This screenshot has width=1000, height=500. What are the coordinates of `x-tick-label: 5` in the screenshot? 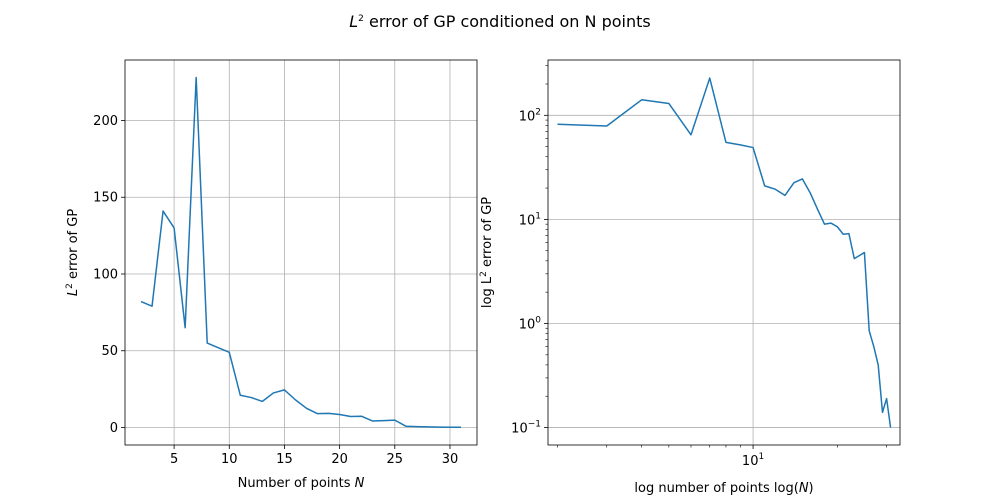 It's located at (174, 459).